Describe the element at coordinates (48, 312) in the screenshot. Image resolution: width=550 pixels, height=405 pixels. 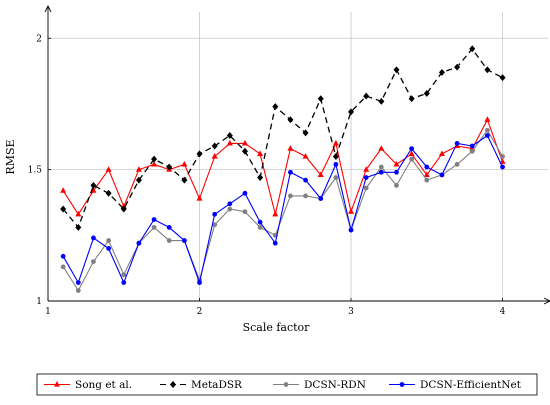
I see `x-tick-label: 1` at that location.